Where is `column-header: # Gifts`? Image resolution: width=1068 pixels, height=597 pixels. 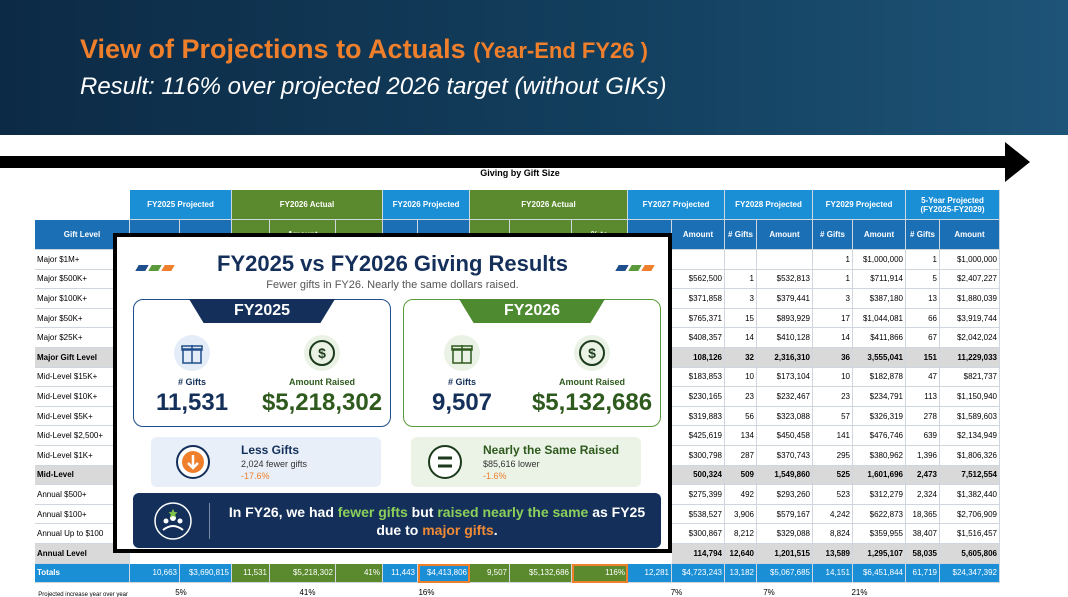 column-header: # Gifts is located at coordinates (741, 235).